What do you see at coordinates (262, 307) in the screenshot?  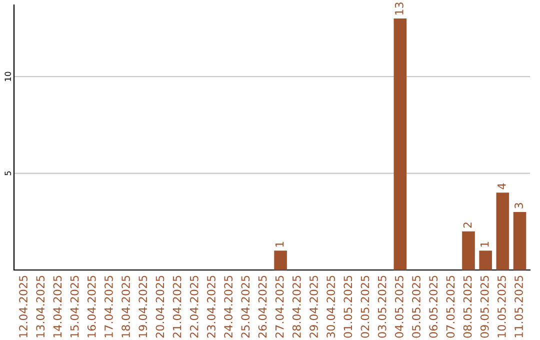 I see `x-tick-label: 26.04.2025` at bounding box center [262, 307].